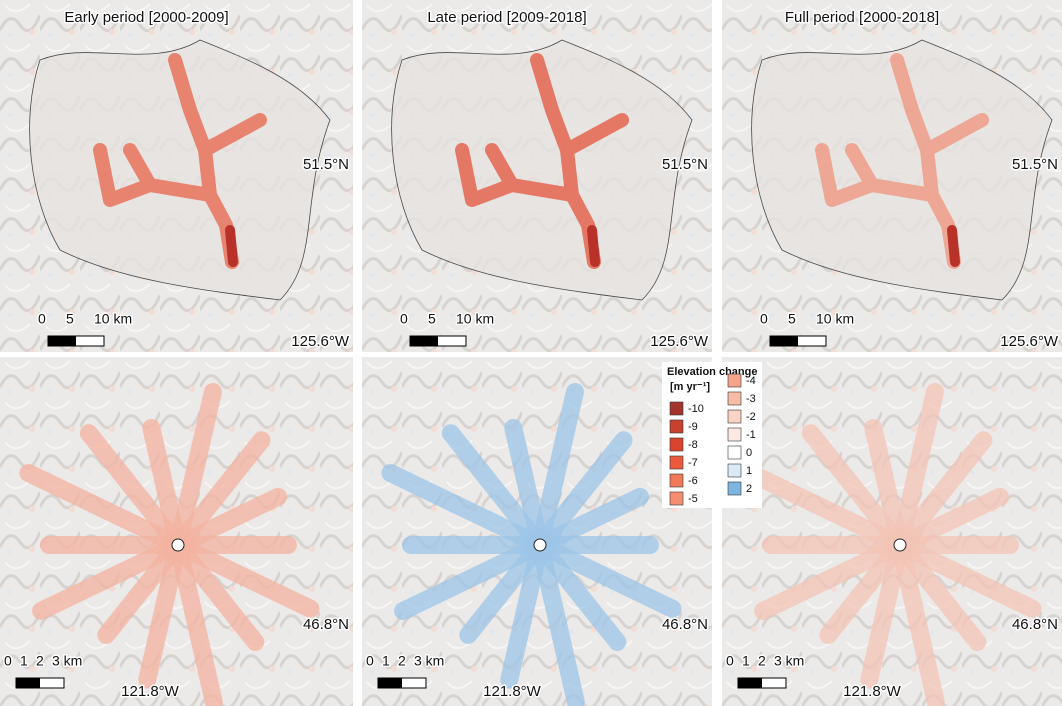 The image size is (1062, 706). I want to click on panel-title: Full period [2000-2018], so click(862, 17).